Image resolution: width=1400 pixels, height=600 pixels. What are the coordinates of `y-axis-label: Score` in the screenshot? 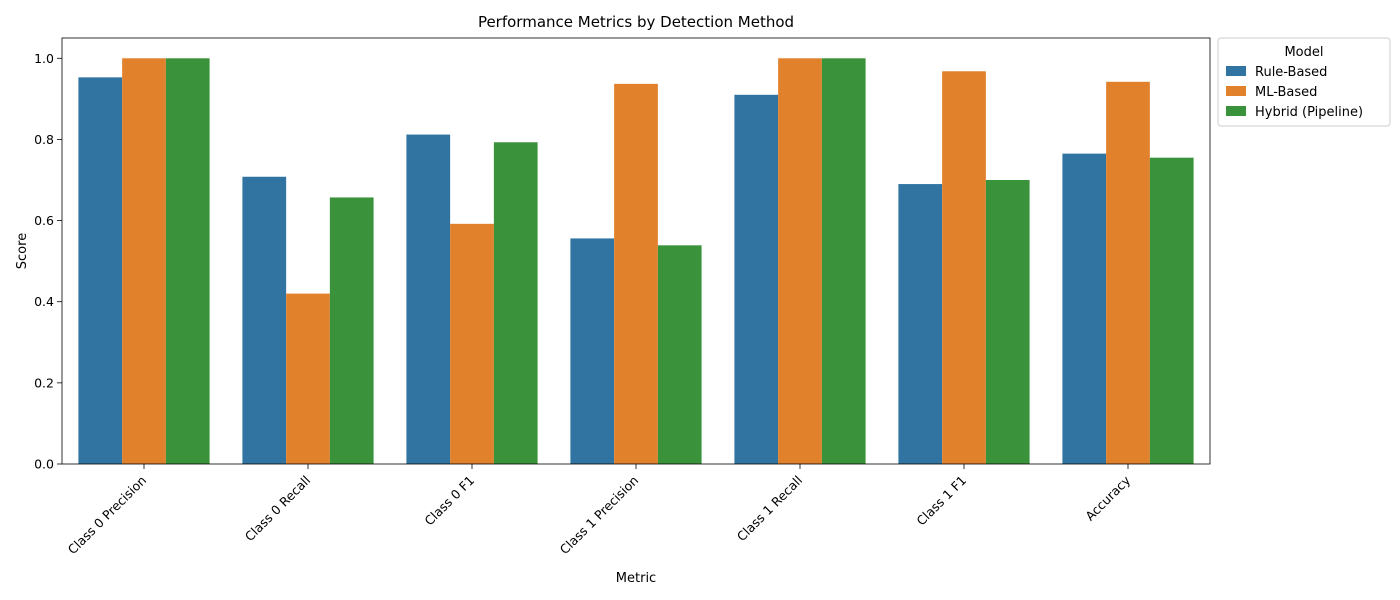 It's located at (22, 251).